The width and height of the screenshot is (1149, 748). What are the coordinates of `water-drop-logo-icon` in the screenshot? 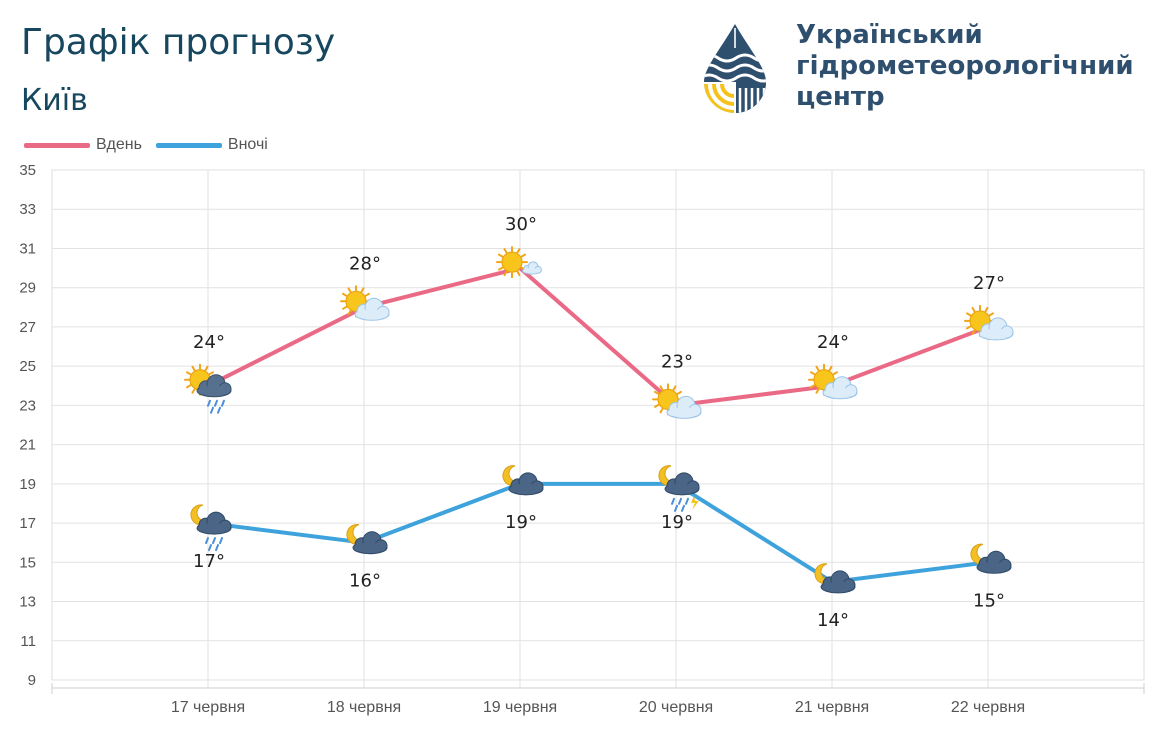 It's located at (735, 68).